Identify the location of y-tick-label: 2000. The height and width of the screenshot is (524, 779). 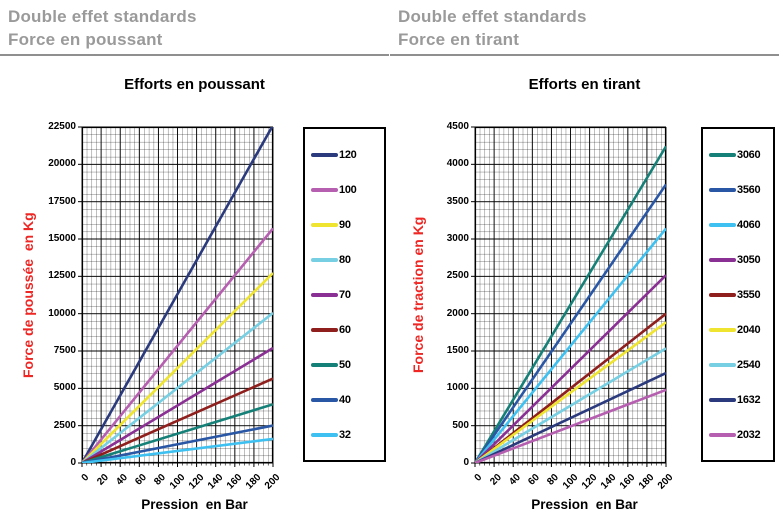
(457, 313).